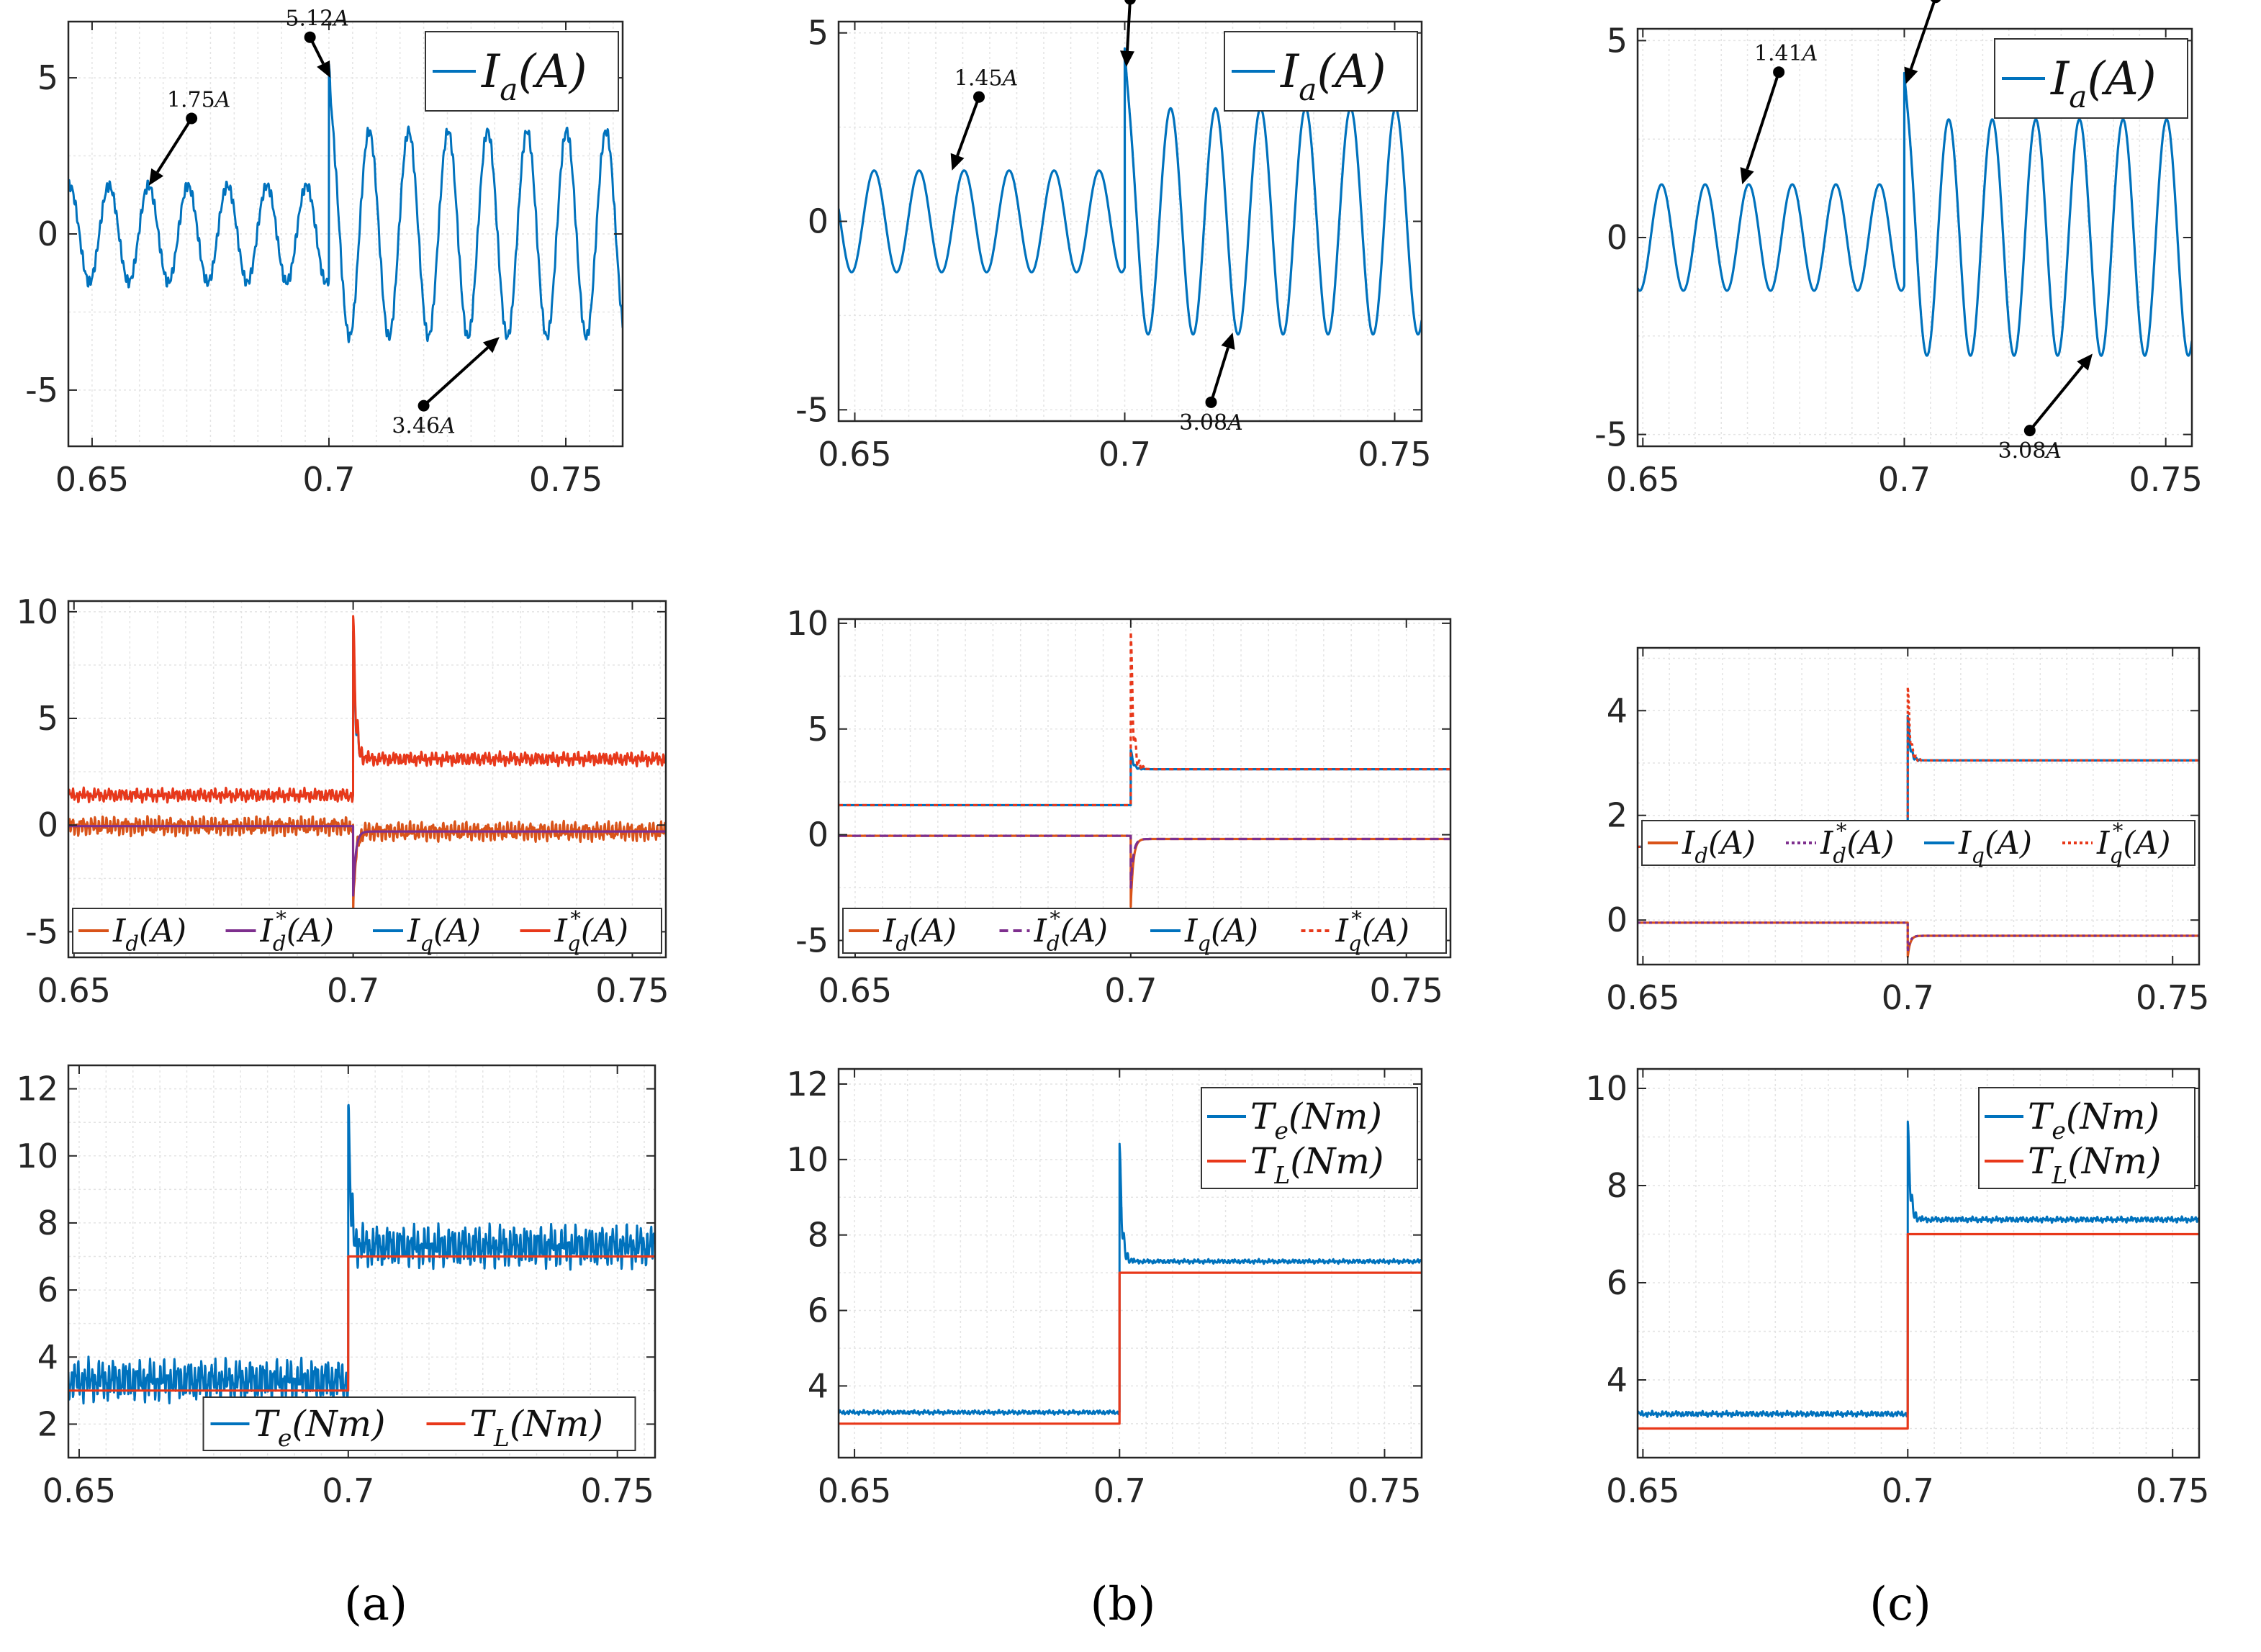 The width and height of the screenshot is (2261, 1652). Describe the element at coordinates (316, 19) in the screenshot. I see `annotation-label: 5.12A` at that location.